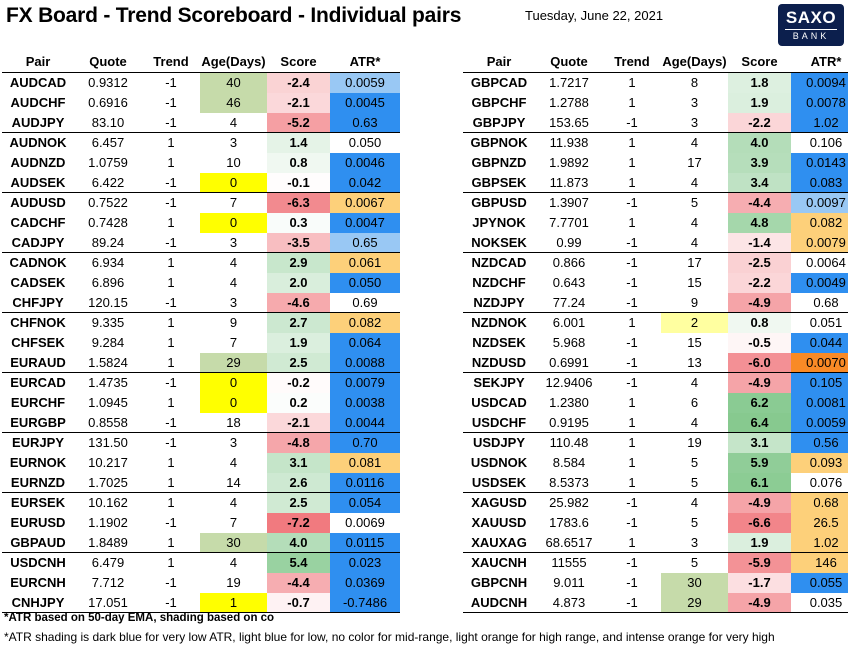  I want to click on pair-cell: EURSEK, so click(38, 502).